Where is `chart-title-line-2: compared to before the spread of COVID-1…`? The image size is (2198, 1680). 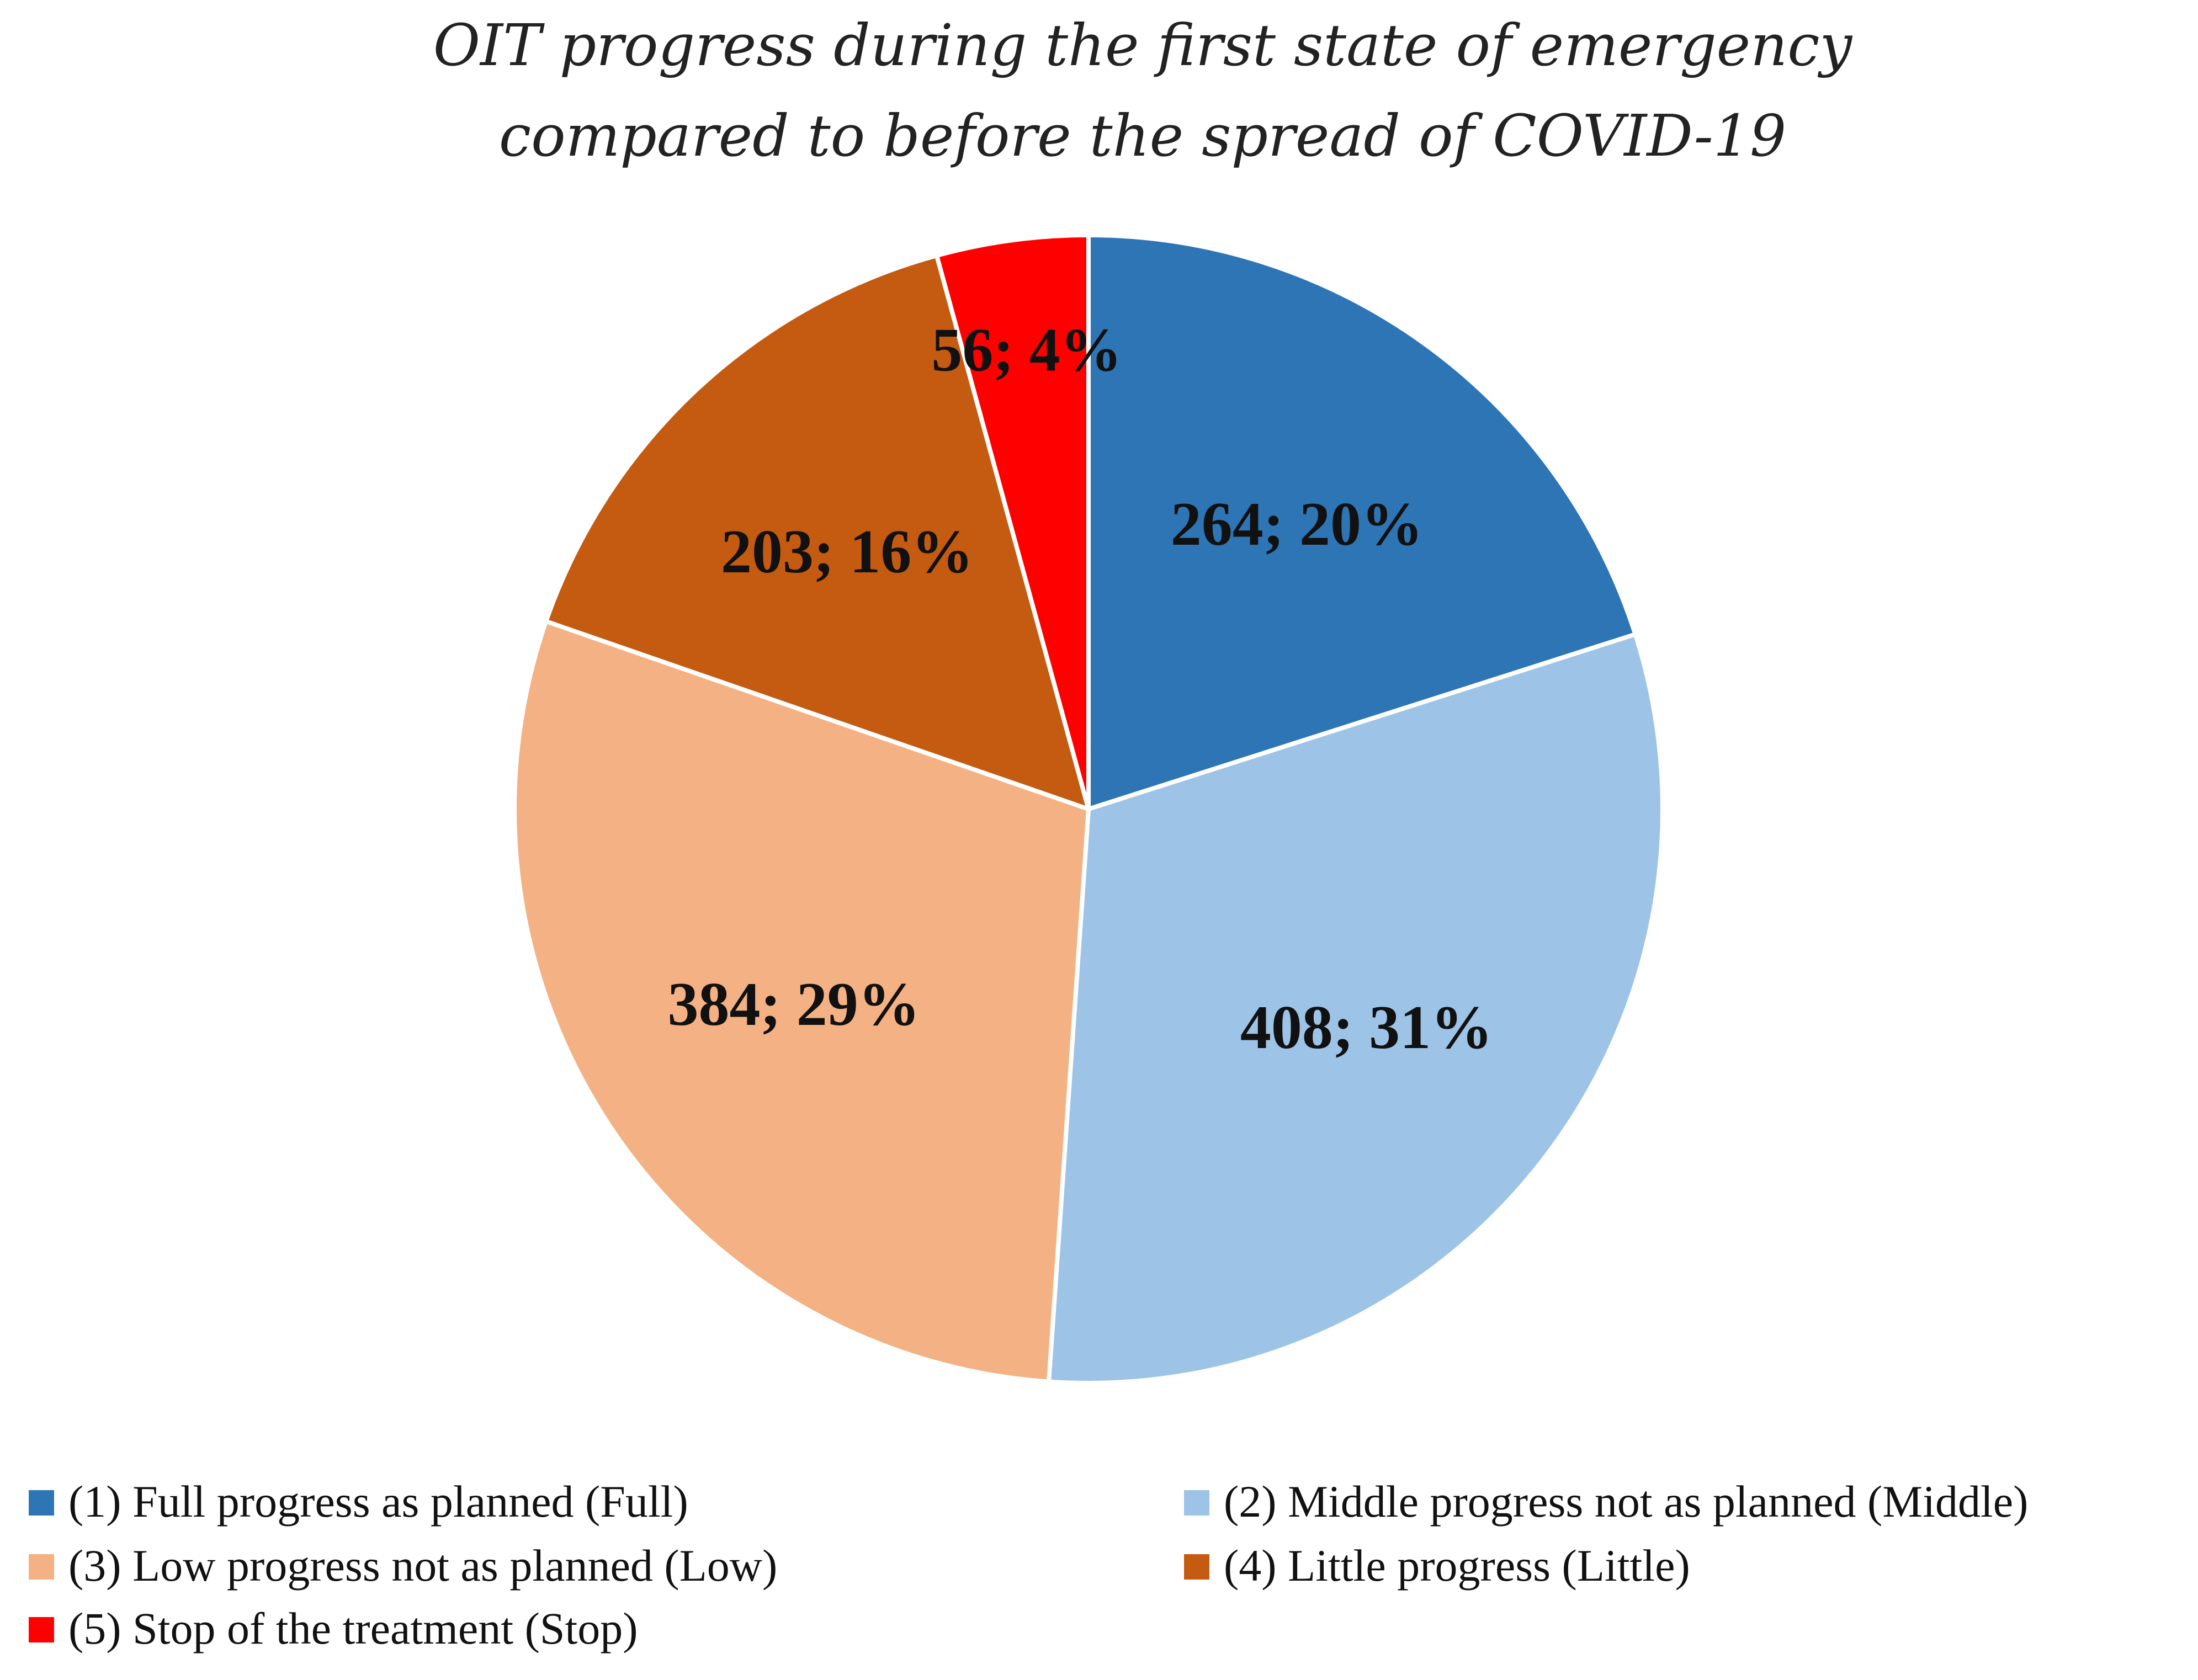
chart-title-line-2: compared to before the spread of COVID-1… is located at coordinates (1143, 135).